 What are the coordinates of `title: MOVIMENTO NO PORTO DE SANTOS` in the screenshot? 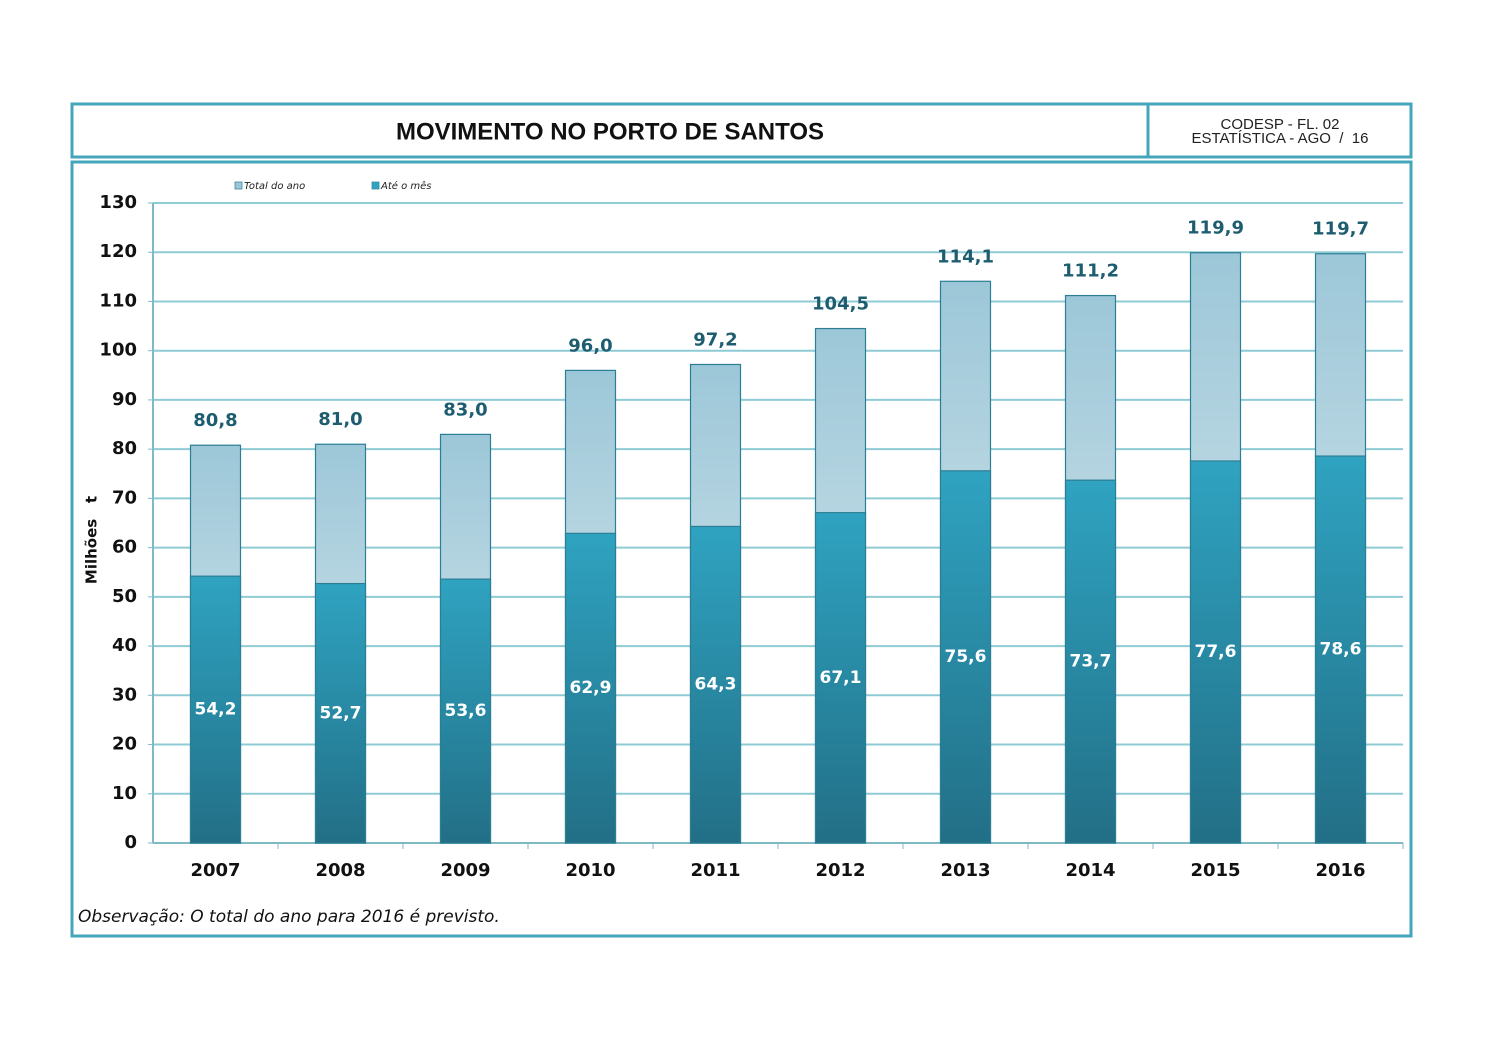 It's located at (610, 131).